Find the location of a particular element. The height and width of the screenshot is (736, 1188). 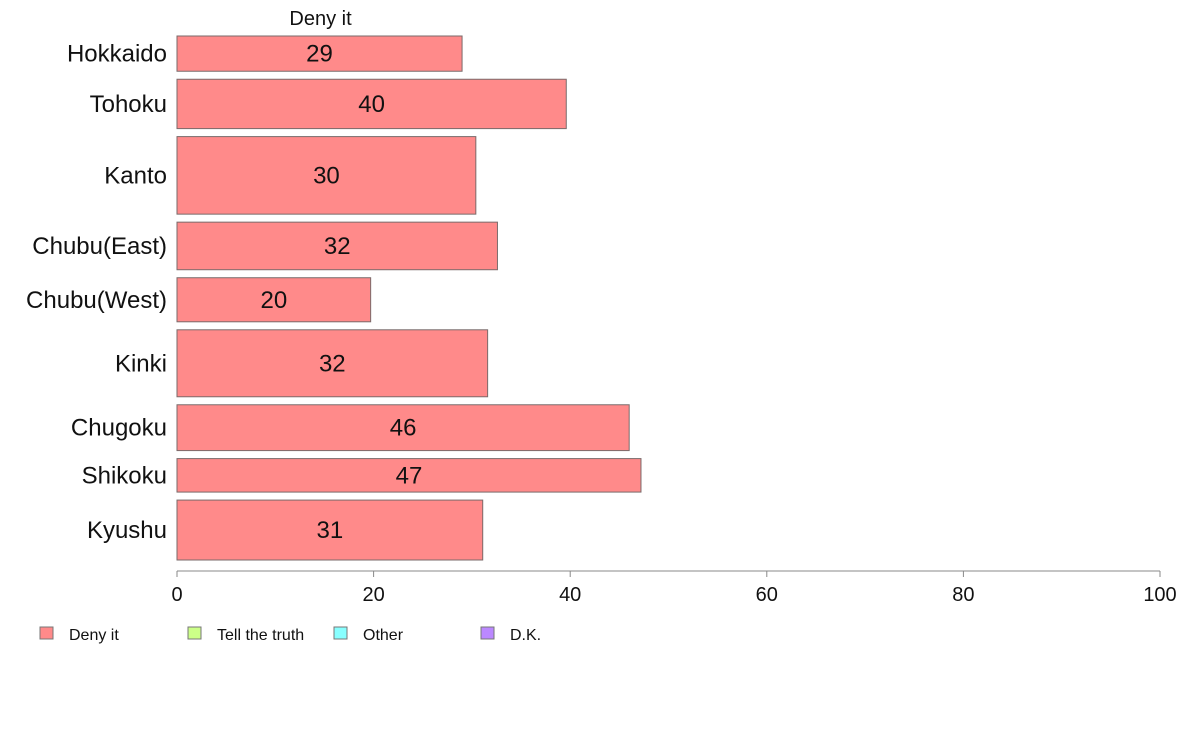

bar-chubu-west- is located at coordinates (274, 300).